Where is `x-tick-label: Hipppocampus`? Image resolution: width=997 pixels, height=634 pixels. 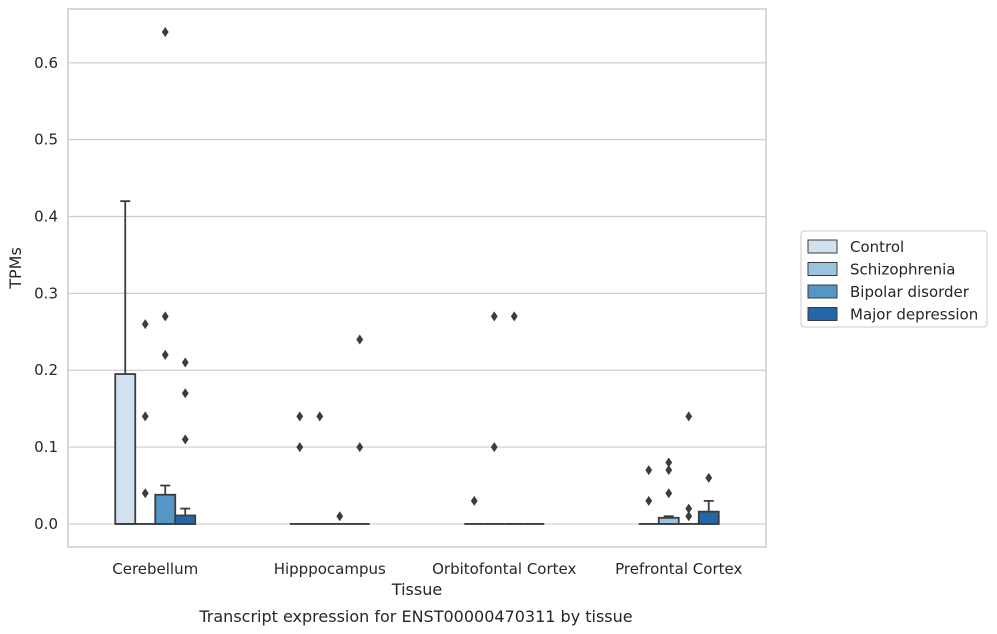
x-tick-label: Hipppocampus is located at coordinates (330, 569).